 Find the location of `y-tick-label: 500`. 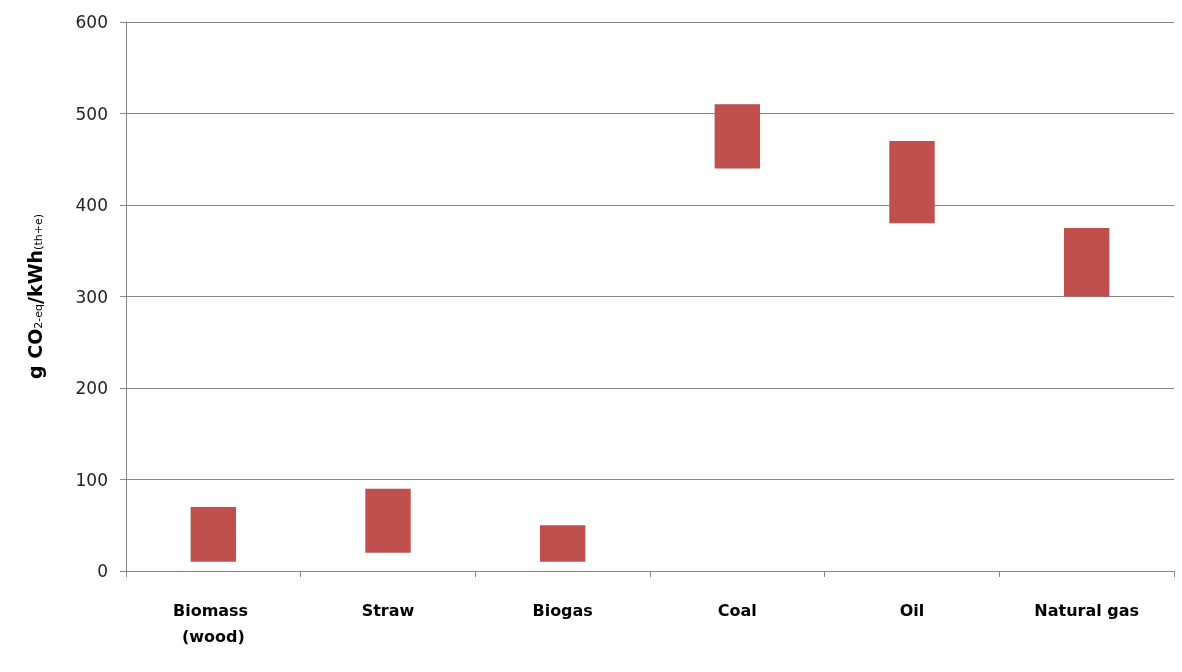

y-tick-label: 500 is located at coordinates (91, 113).